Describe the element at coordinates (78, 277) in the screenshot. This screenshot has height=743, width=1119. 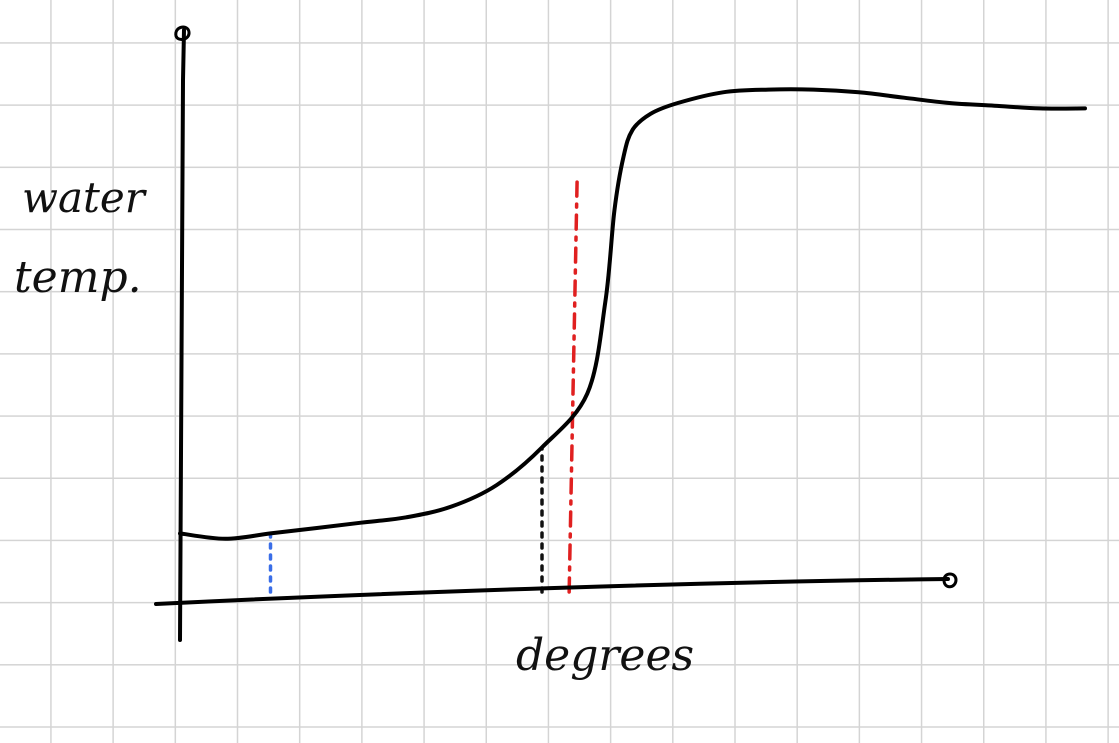
I see `y-axis-label-line-2: temp.` at that location.